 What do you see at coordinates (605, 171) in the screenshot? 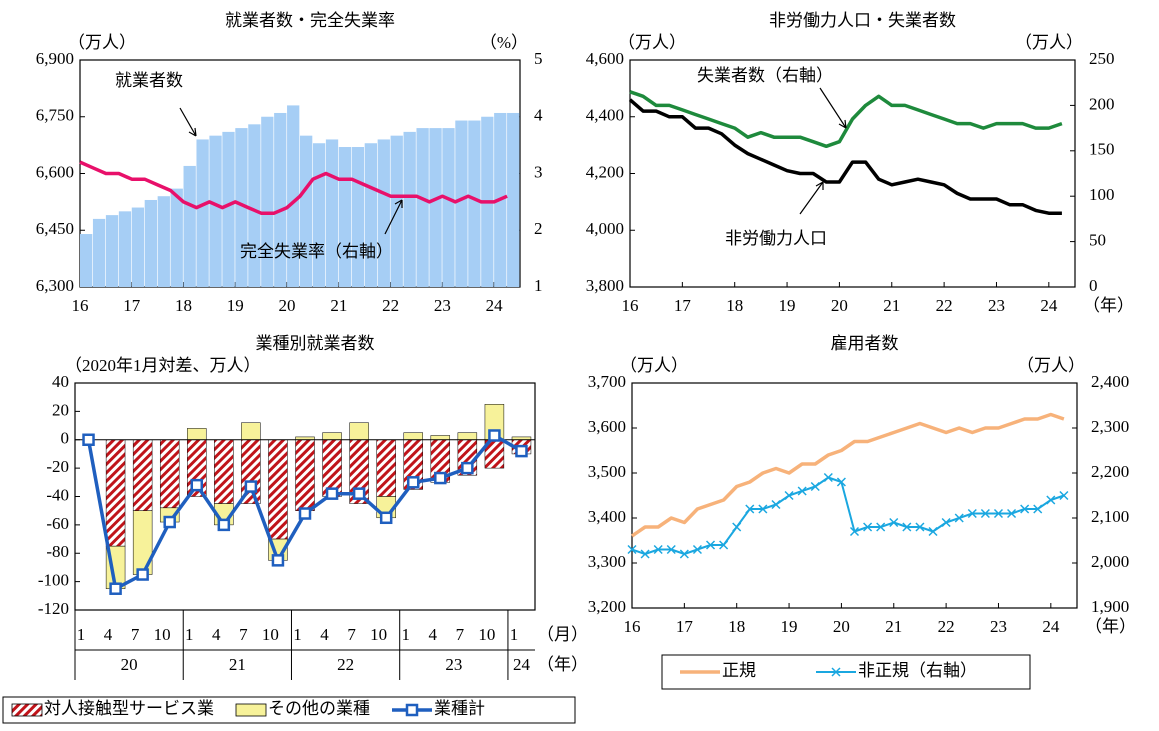
I see `y-tick-label: 4,200` at bounding box center [605, 171].